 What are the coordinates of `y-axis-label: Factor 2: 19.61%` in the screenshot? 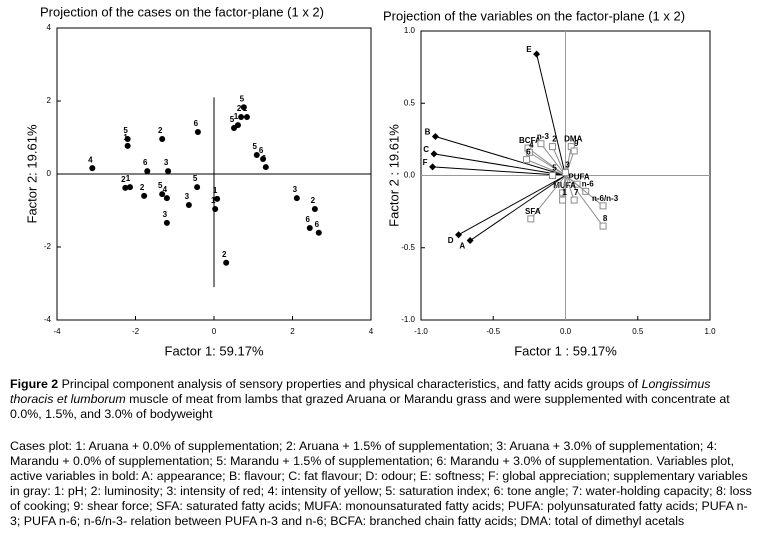 It's located at (31, 173).